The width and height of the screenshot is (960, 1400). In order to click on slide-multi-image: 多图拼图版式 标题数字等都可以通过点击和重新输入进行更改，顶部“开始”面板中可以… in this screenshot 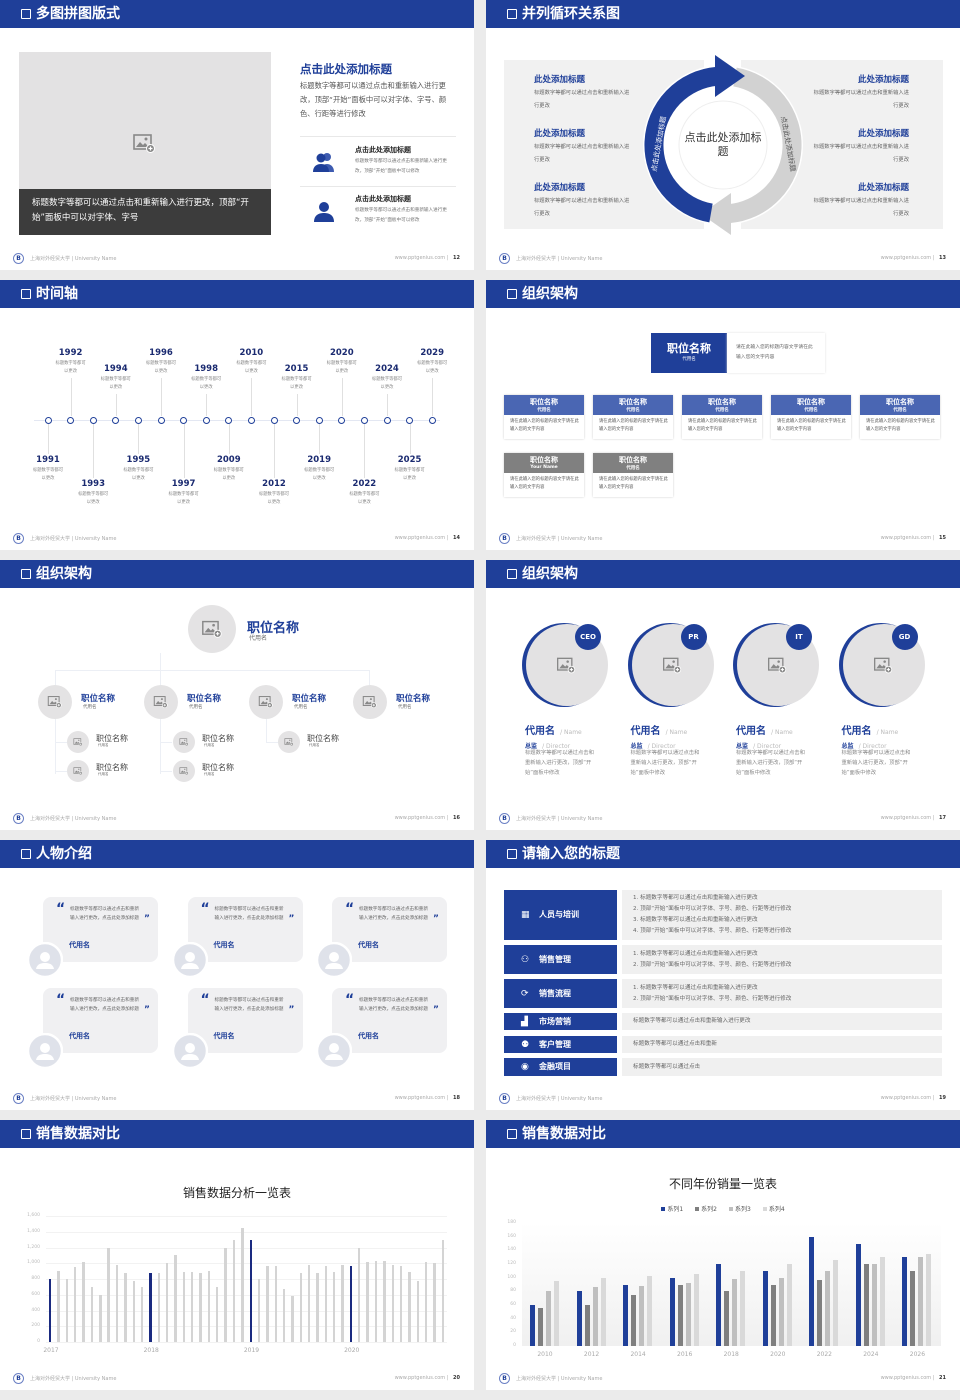, I will do `click(237, 135)`.